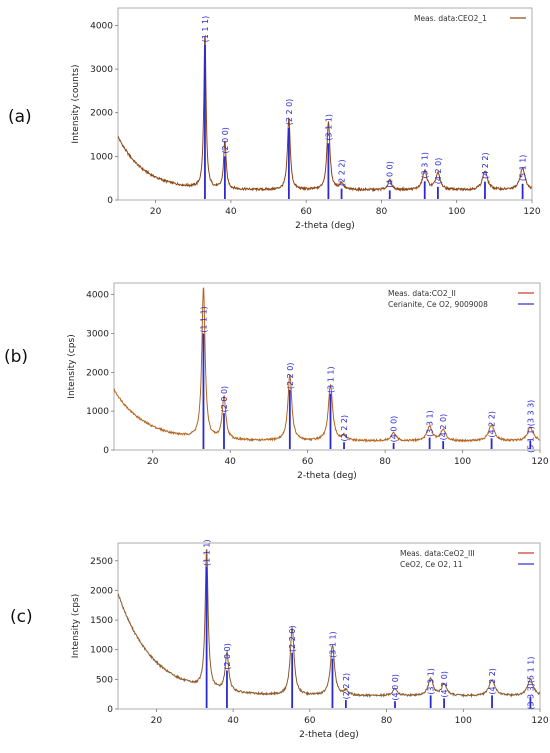  I want to click on y-tick-label: 1500, so click(101, 621).